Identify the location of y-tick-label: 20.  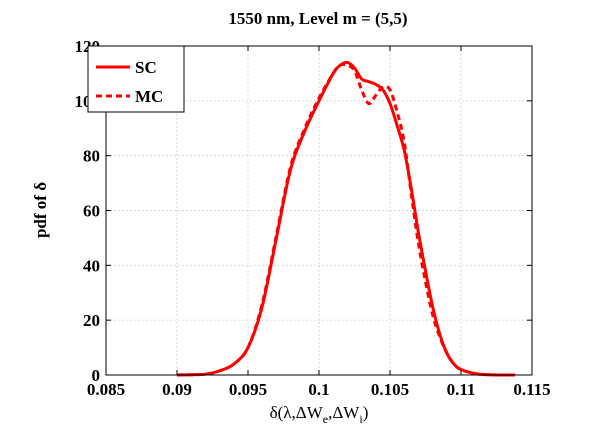
(91, 320).